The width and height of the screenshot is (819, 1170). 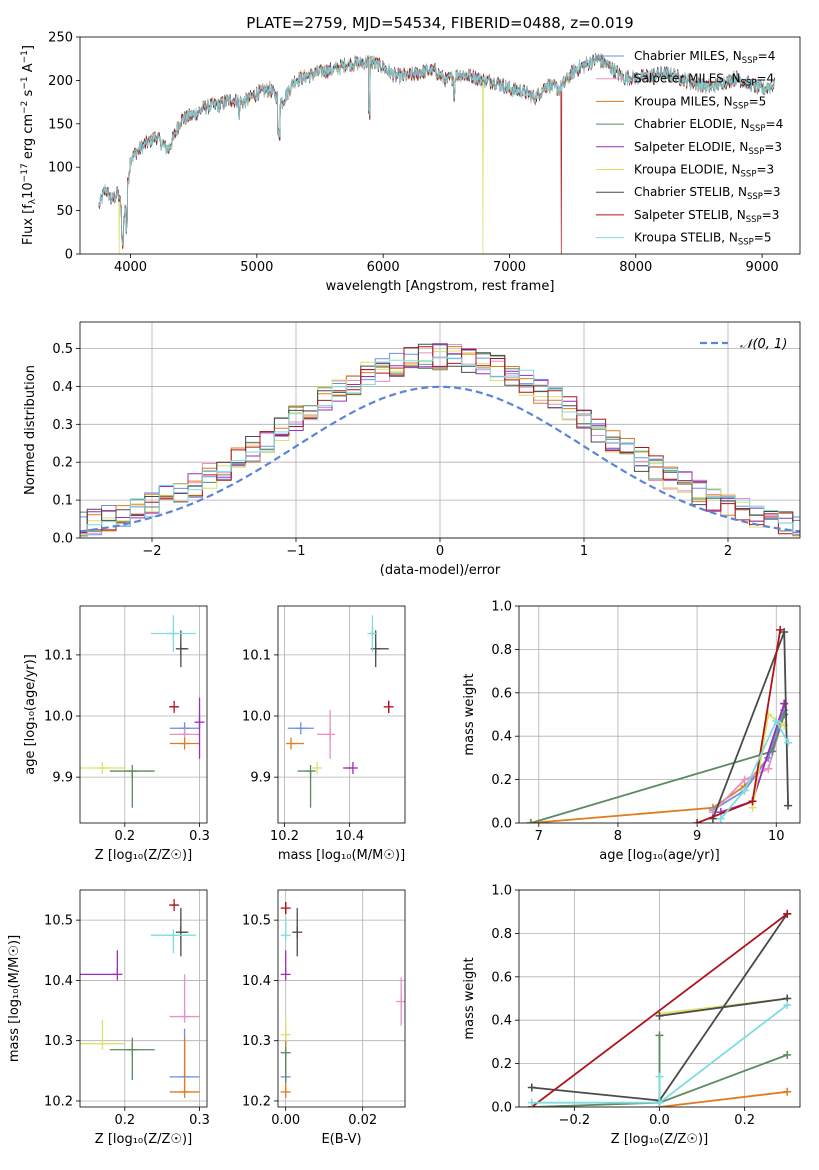 What do you see at coordinates (60, 168) in the screenshot?
I see `y-tick-label: 100` at bounding box center [60, 168].